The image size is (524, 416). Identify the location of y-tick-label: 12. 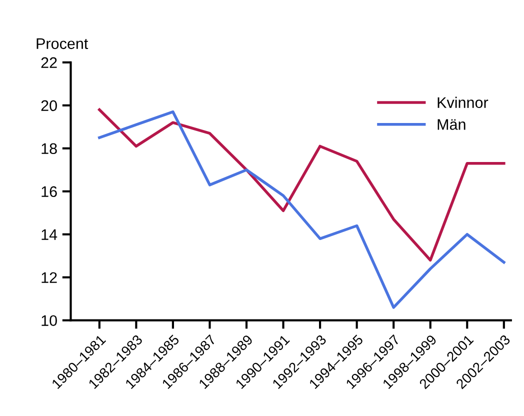
(49, 277).